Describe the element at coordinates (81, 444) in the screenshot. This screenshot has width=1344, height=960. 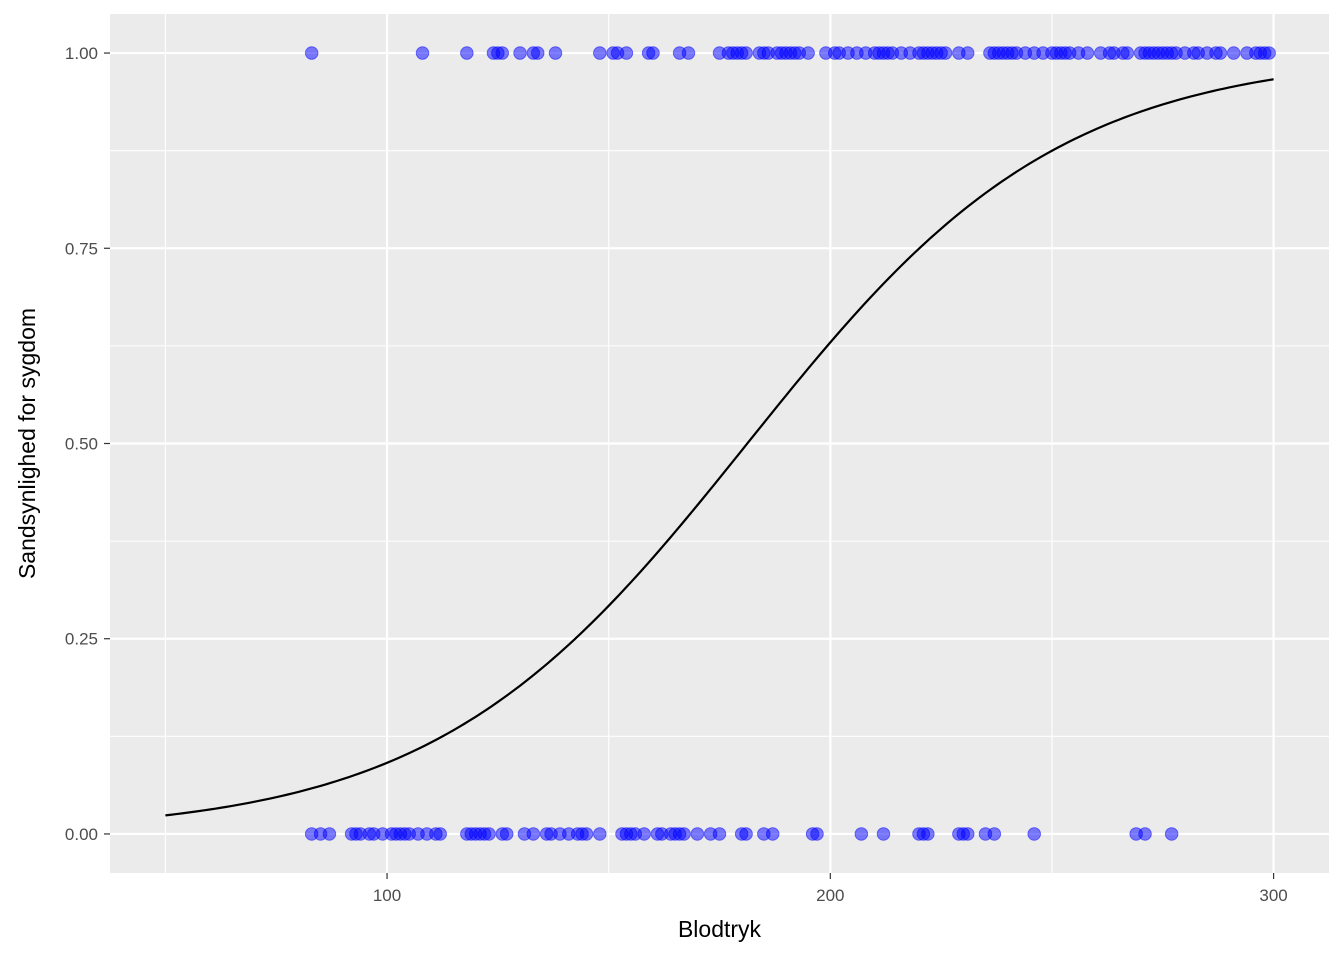
I see `y-tick-label: 0.50` at that location.